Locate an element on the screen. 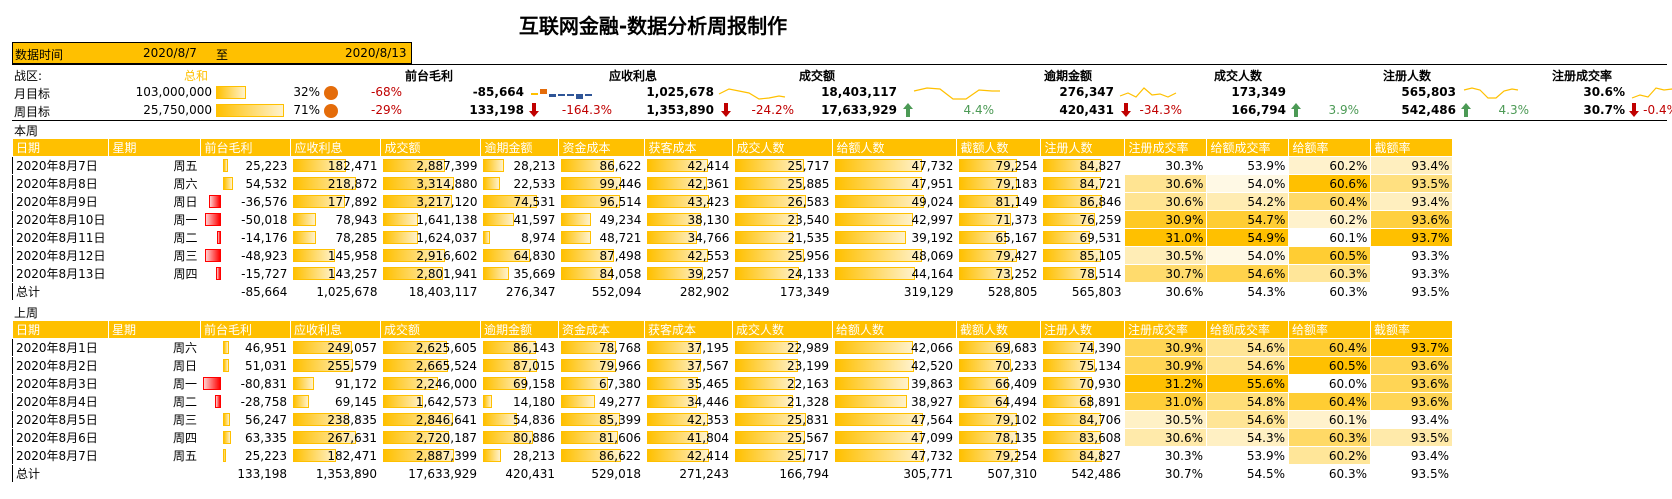 The height and width of the screenshot is (499, 1672). metric-change: -24.2% is located at coordinates (772, 110).